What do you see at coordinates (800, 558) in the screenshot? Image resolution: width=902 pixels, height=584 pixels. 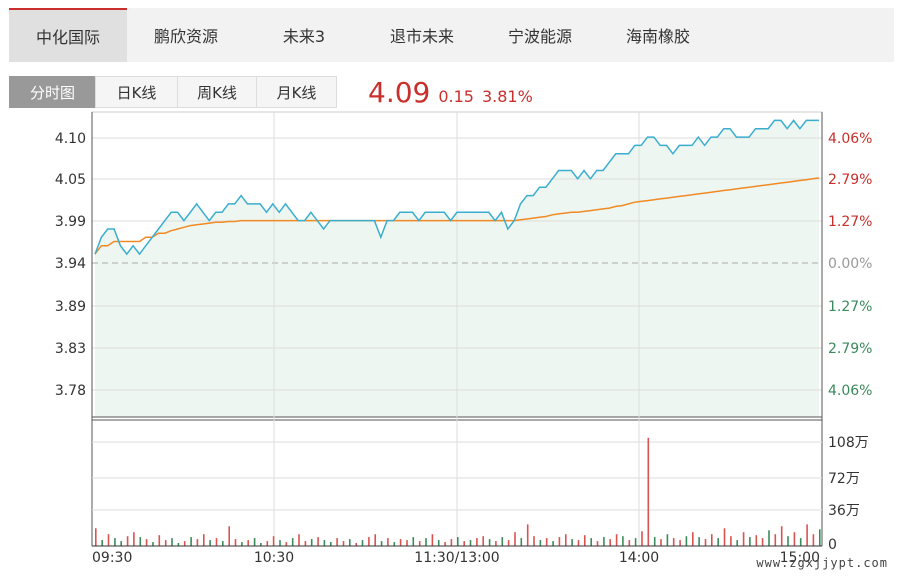 I see `time-tick-label: 15:00` at bounding box center [800, 558].